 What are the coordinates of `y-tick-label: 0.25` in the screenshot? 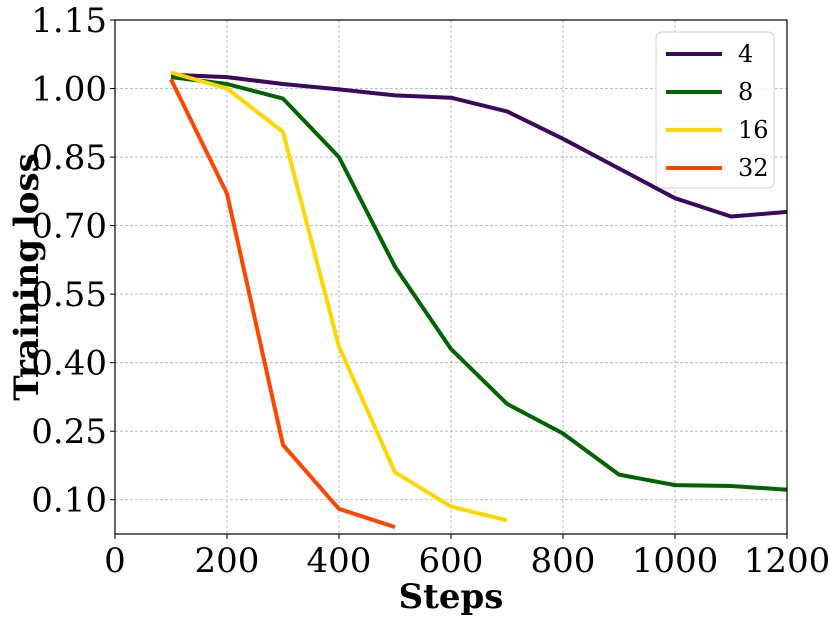 It's located at (69, 432).